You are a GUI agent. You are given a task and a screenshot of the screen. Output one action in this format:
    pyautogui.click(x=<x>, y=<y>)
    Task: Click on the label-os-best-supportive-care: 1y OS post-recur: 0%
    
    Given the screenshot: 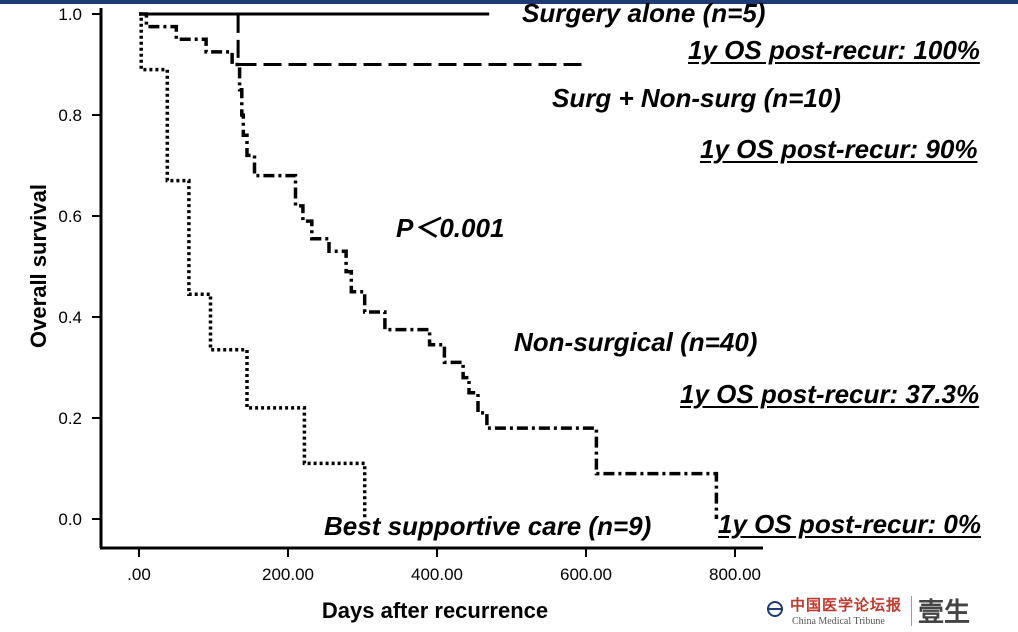 What is the action you would take?
    pyautogui.click(x=849, y=524)
    